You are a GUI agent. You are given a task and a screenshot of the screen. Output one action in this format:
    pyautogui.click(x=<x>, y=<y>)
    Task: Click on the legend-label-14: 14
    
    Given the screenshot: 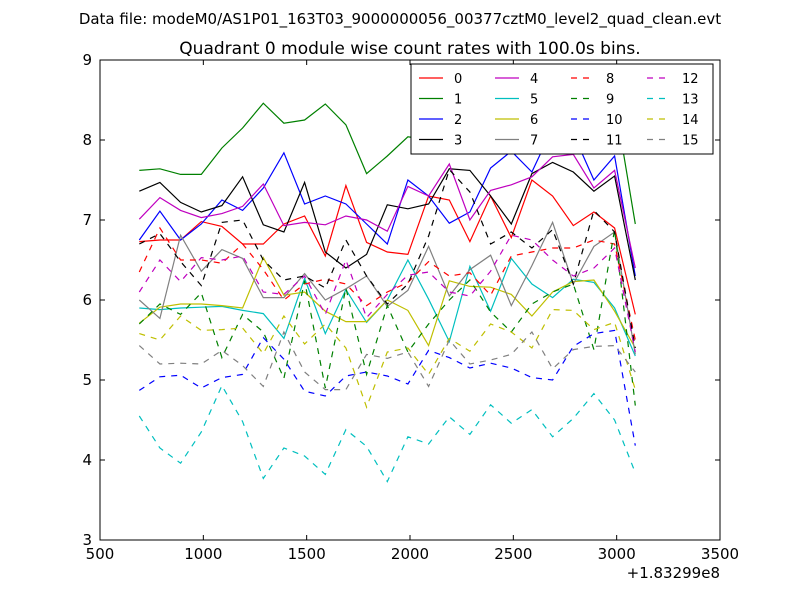 What is the action you would take?
    pyautogui.click(x=690, y=120)
    